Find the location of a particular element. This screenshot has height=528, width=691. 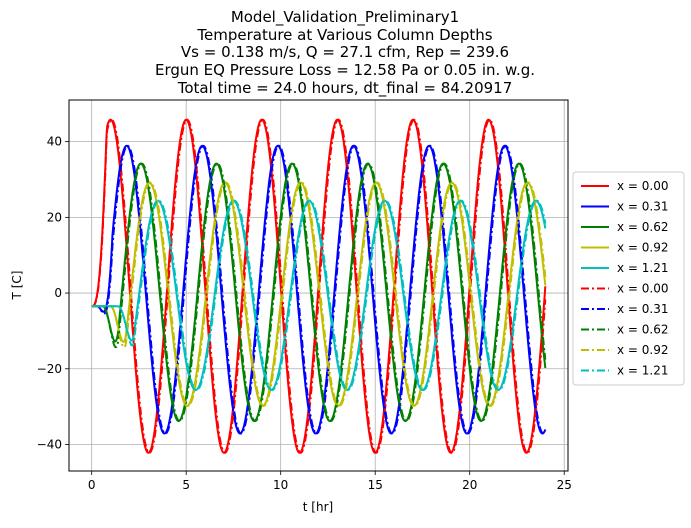

y-tick-label: −40 is located at coordinates (49, 445).